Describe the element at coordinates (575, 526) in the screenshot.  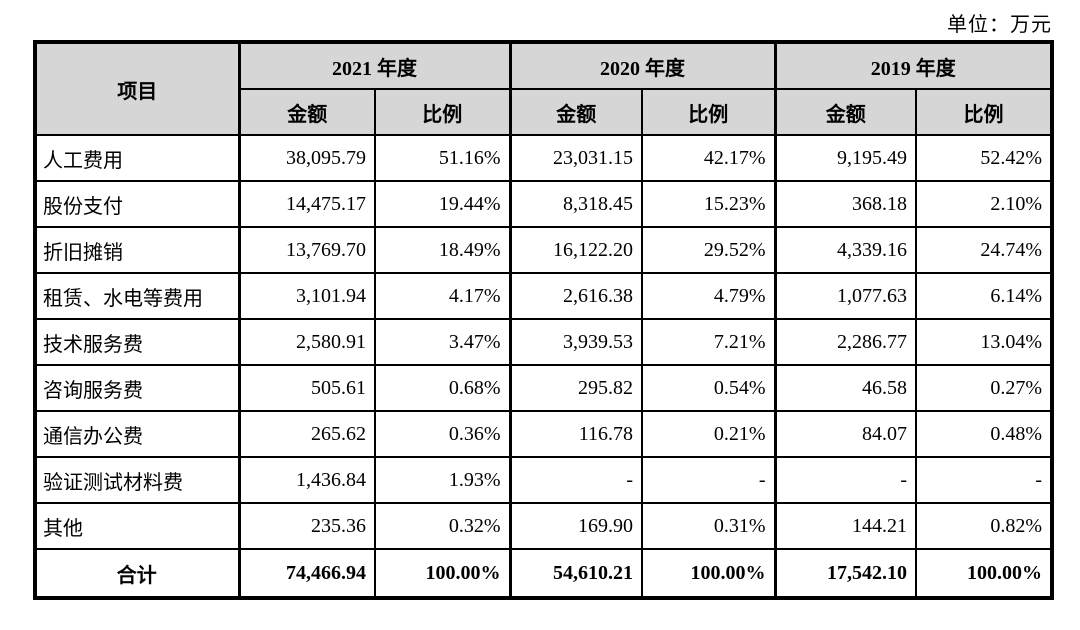
I see `amount-cell: 169.90` at that location.